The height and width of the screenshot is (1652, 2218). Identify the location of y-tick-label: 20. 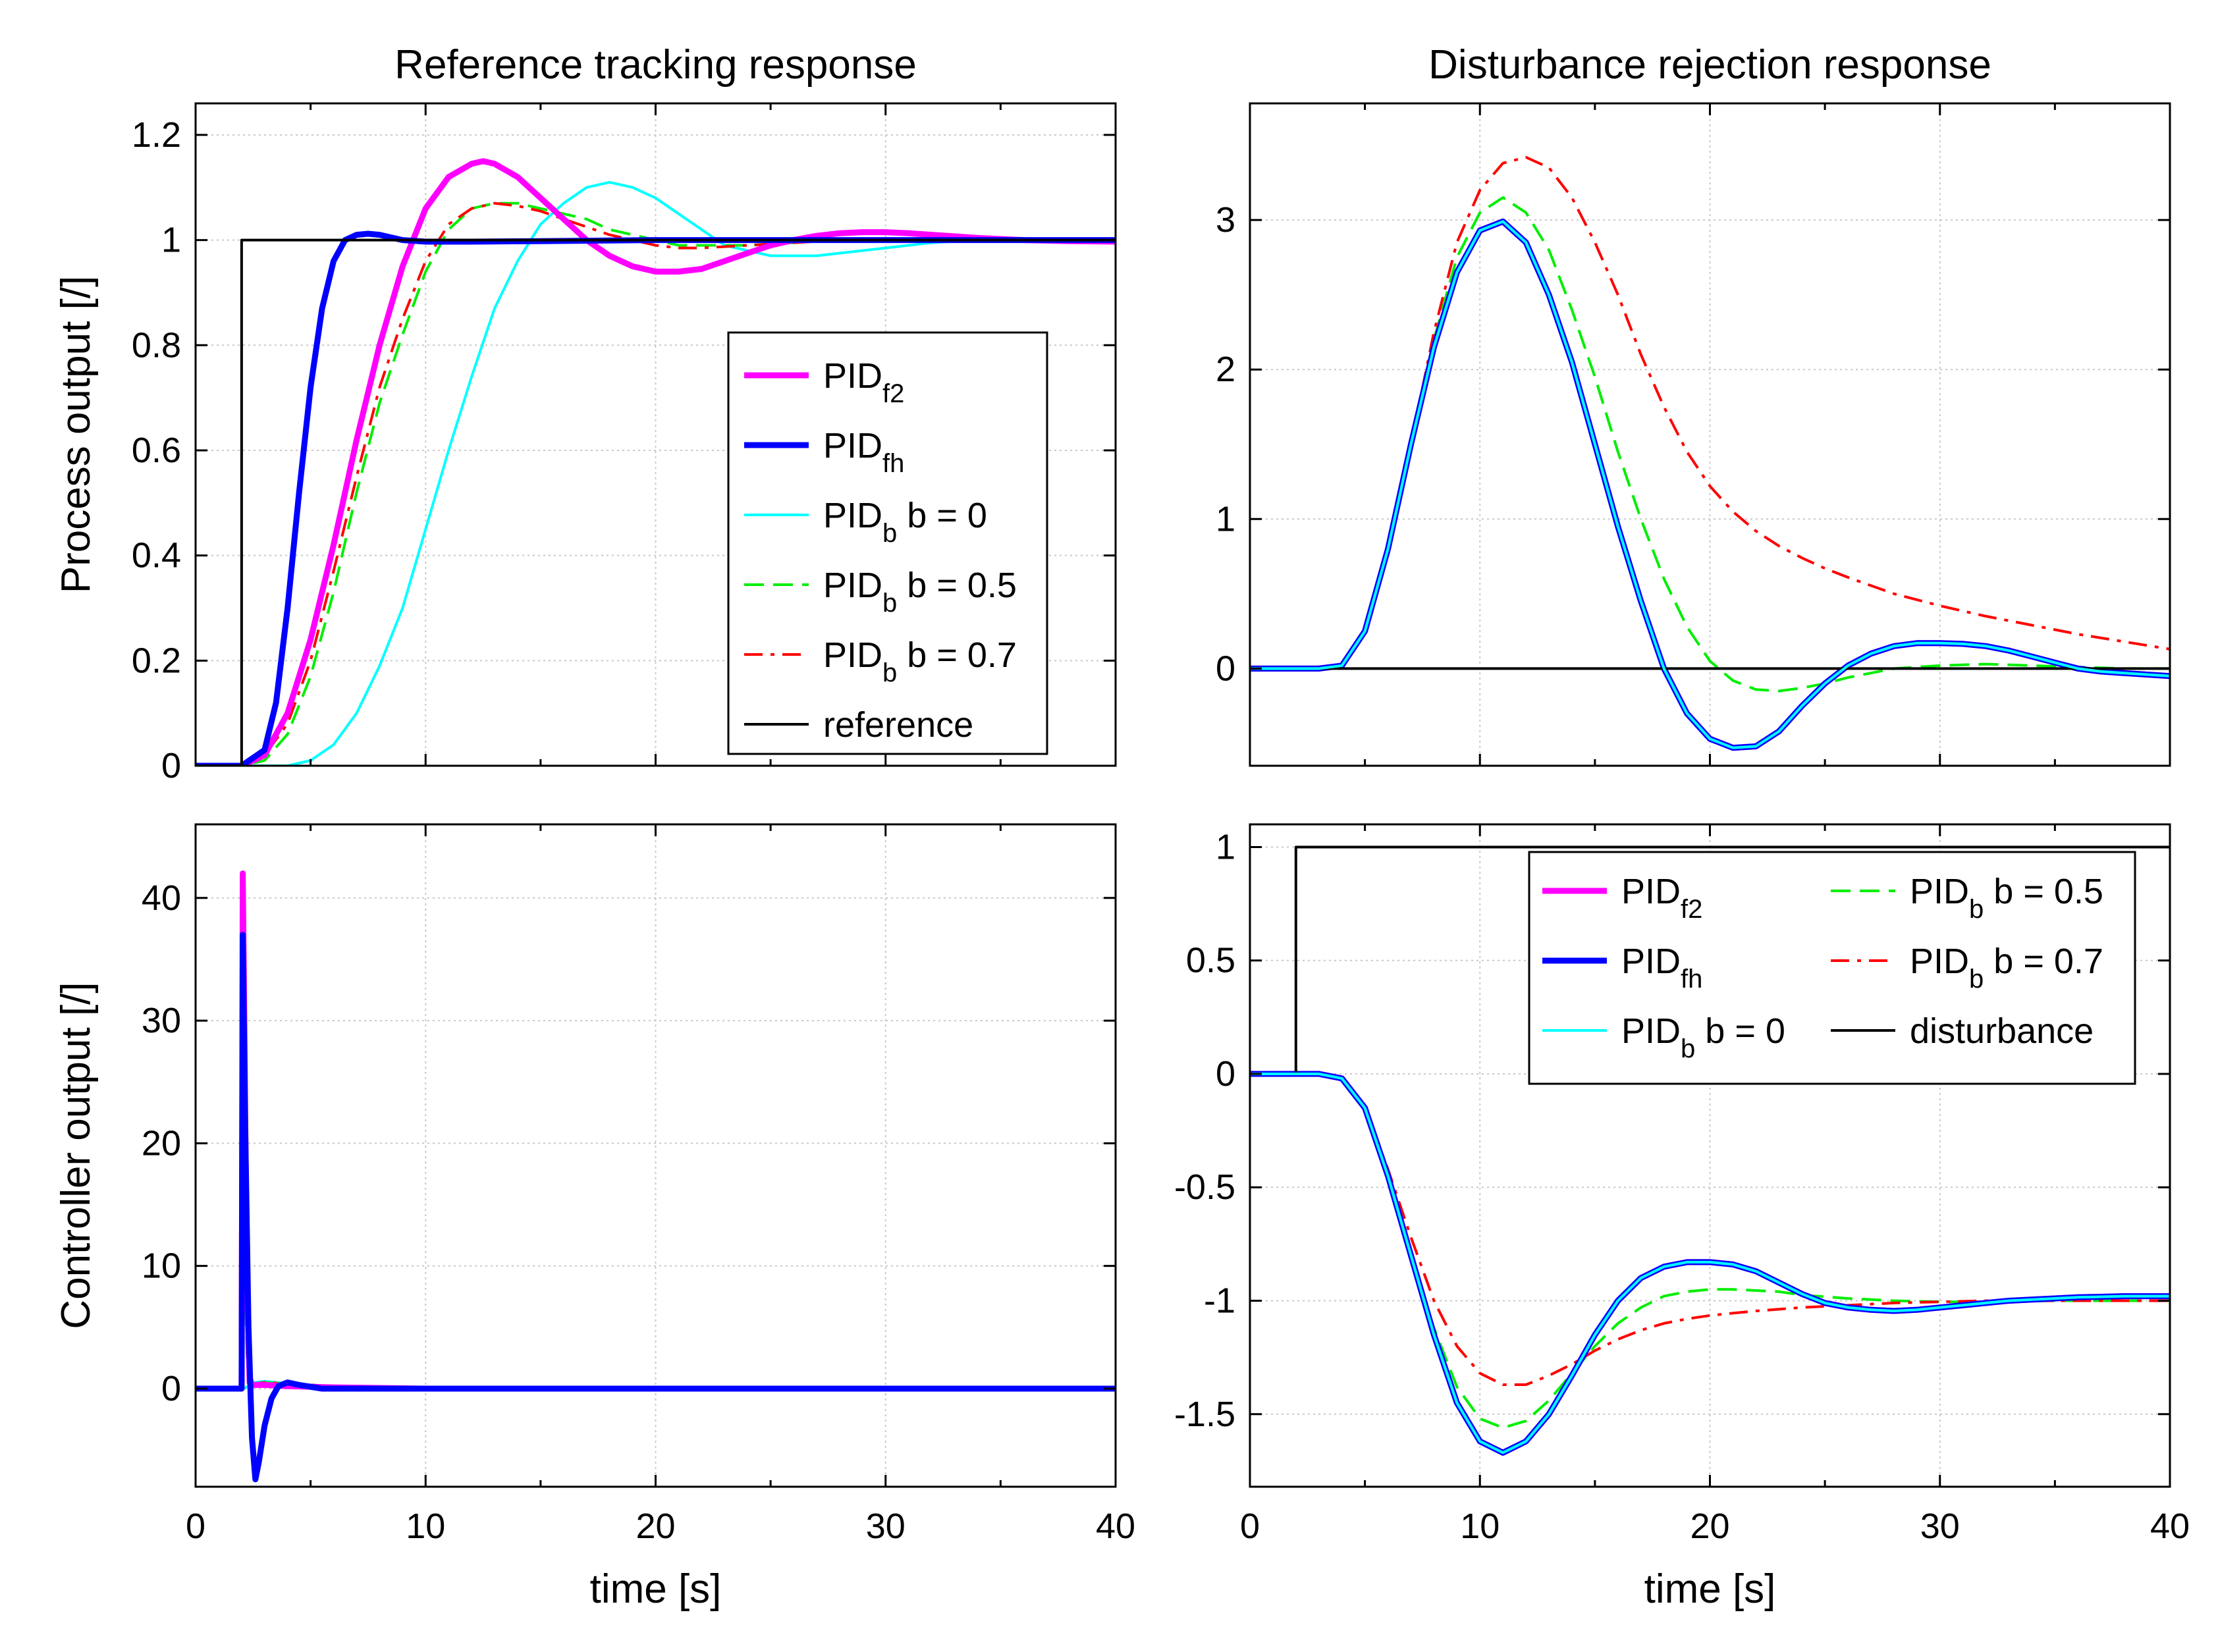
(161, 1143).